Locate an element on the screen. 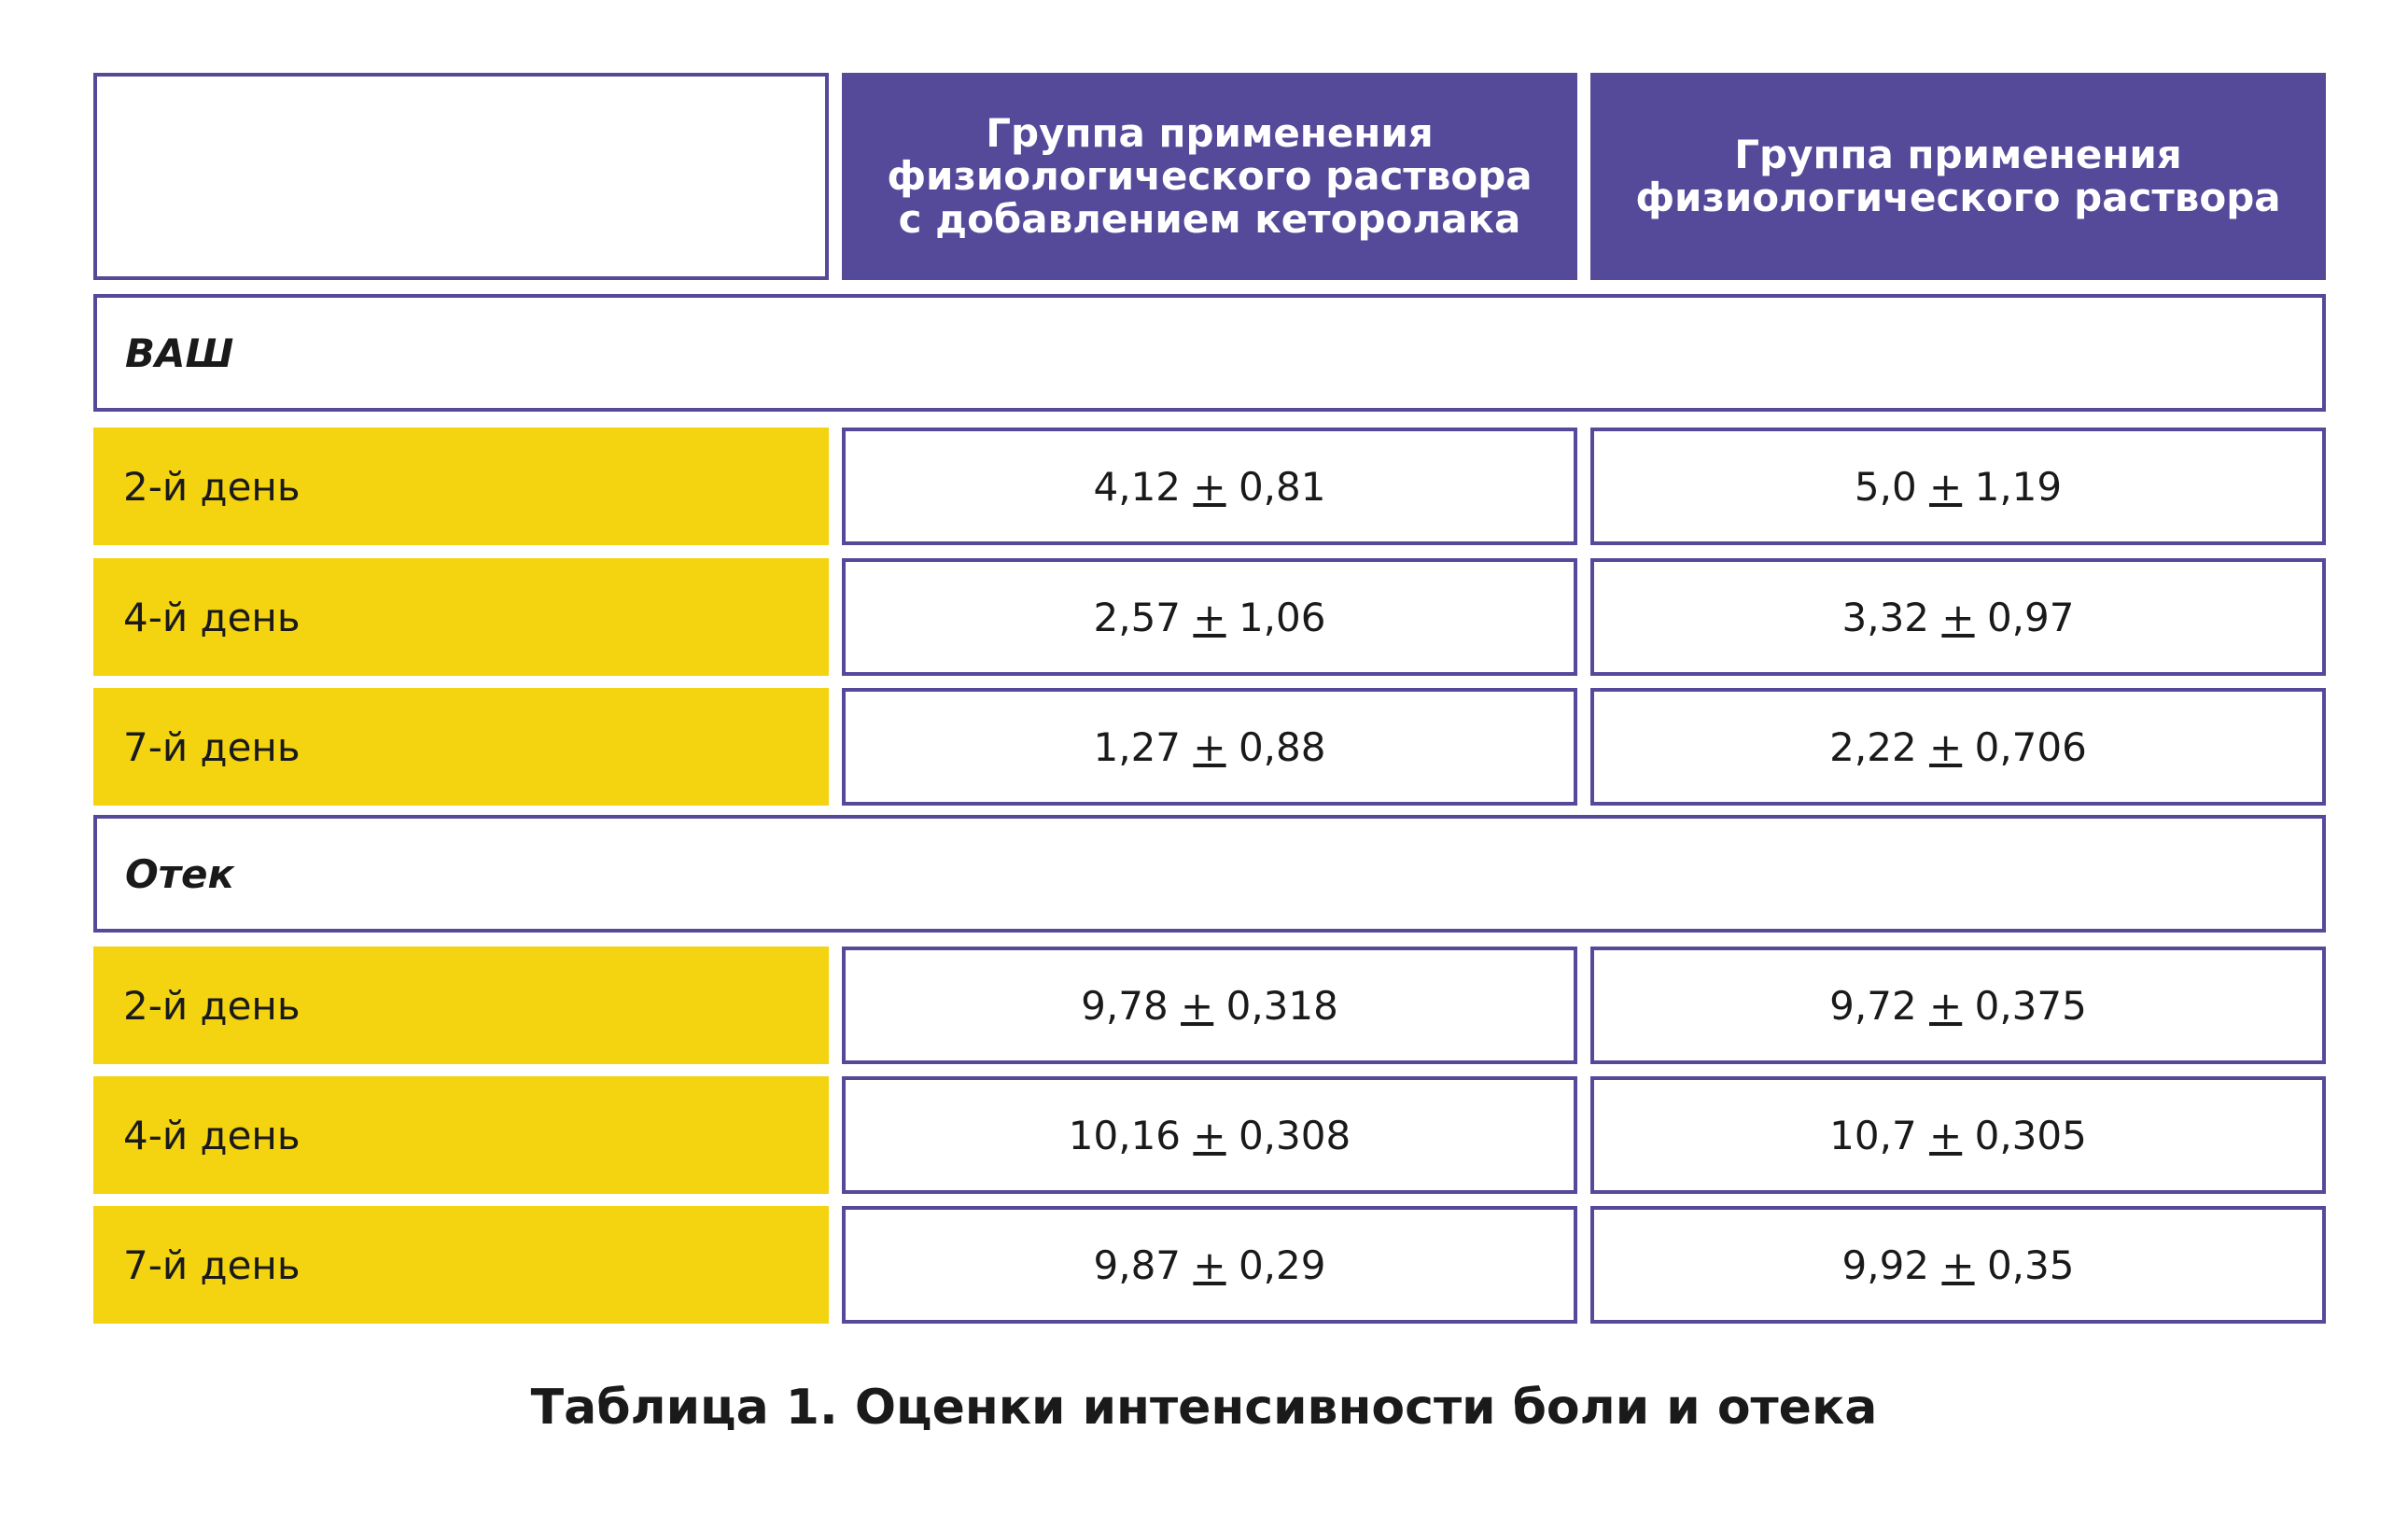  value-cell: 2,57 + 1,06 is located at coordinates (1209, 617).